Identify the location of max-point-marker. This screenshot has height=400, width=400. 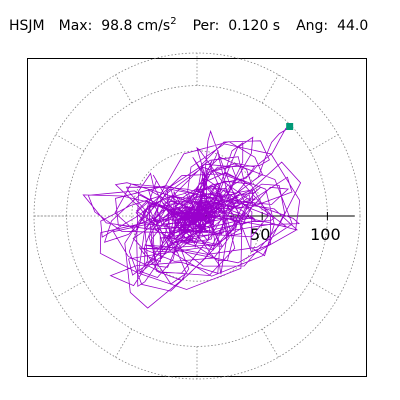
(290, 127).